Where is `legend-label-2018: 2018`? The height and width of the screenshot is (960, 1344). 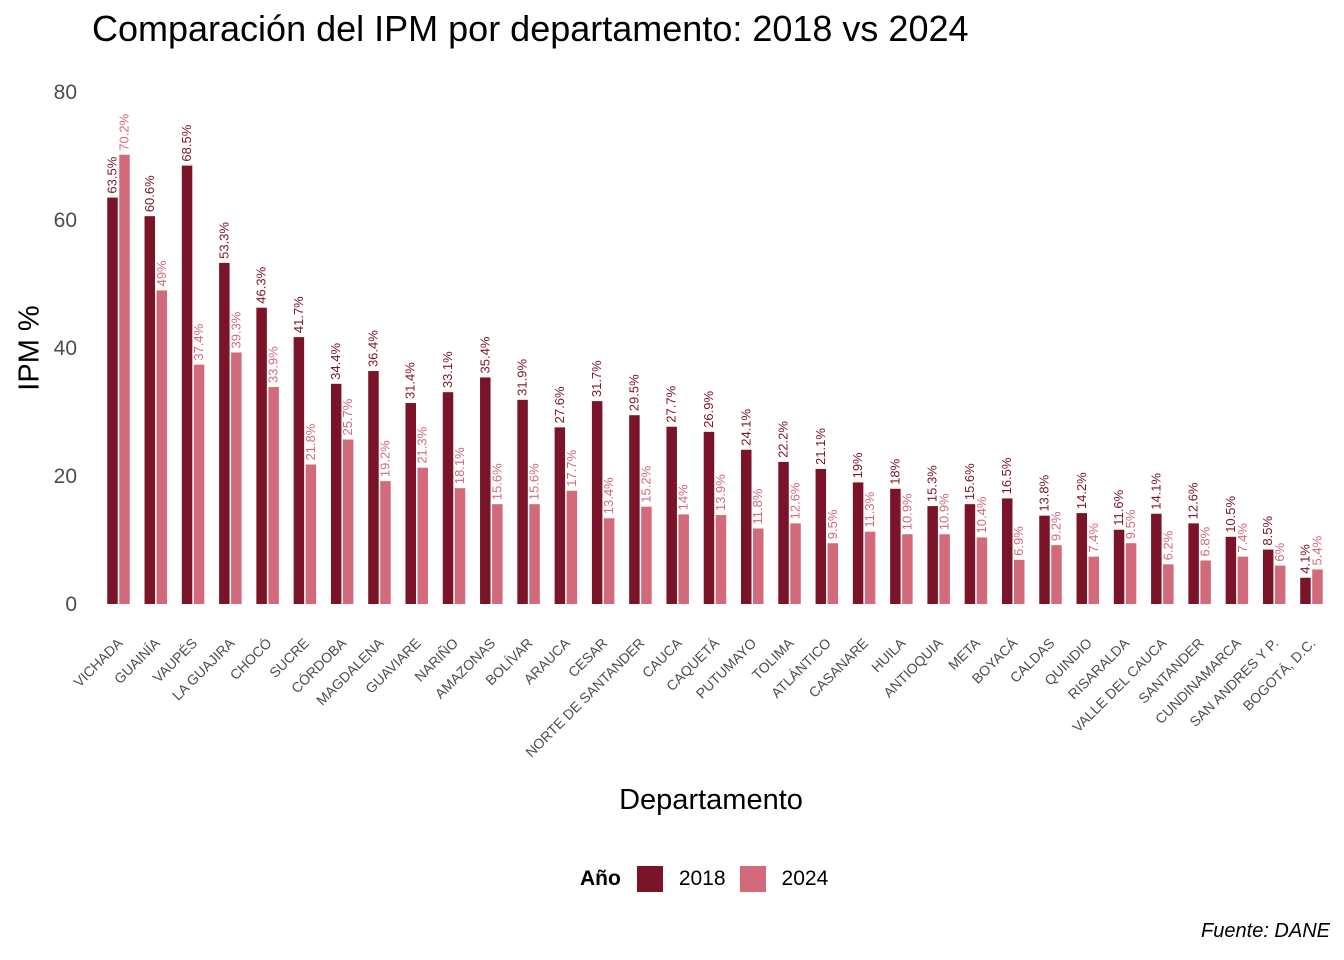 legend-label-2018: 2018 is located at coordinates (702, 878).